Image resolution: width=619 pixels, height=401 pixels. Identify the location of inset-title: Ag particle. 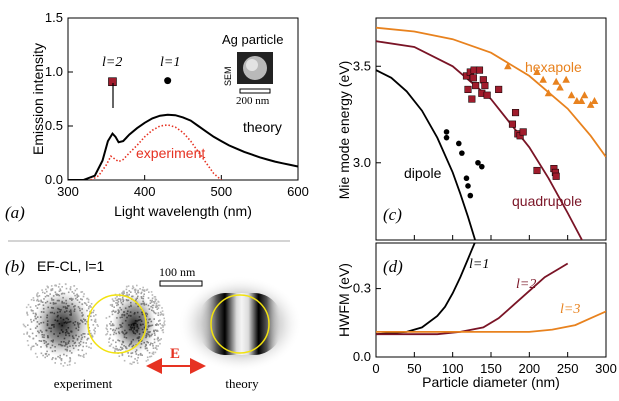
(252, 39).